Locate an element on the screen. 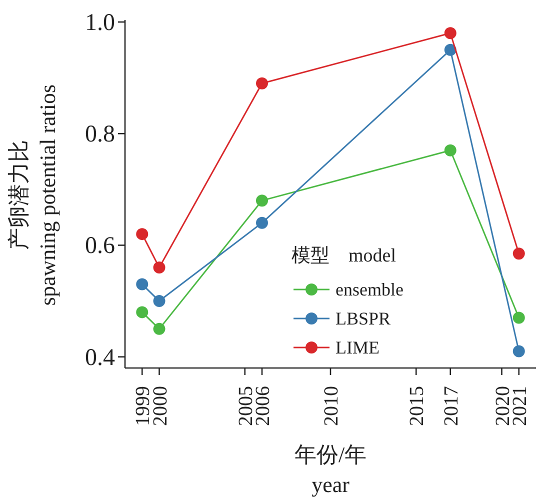 This screenshot has width=539, height=497. y-tick-label: 0.4 is located at coordinates (100, 357).